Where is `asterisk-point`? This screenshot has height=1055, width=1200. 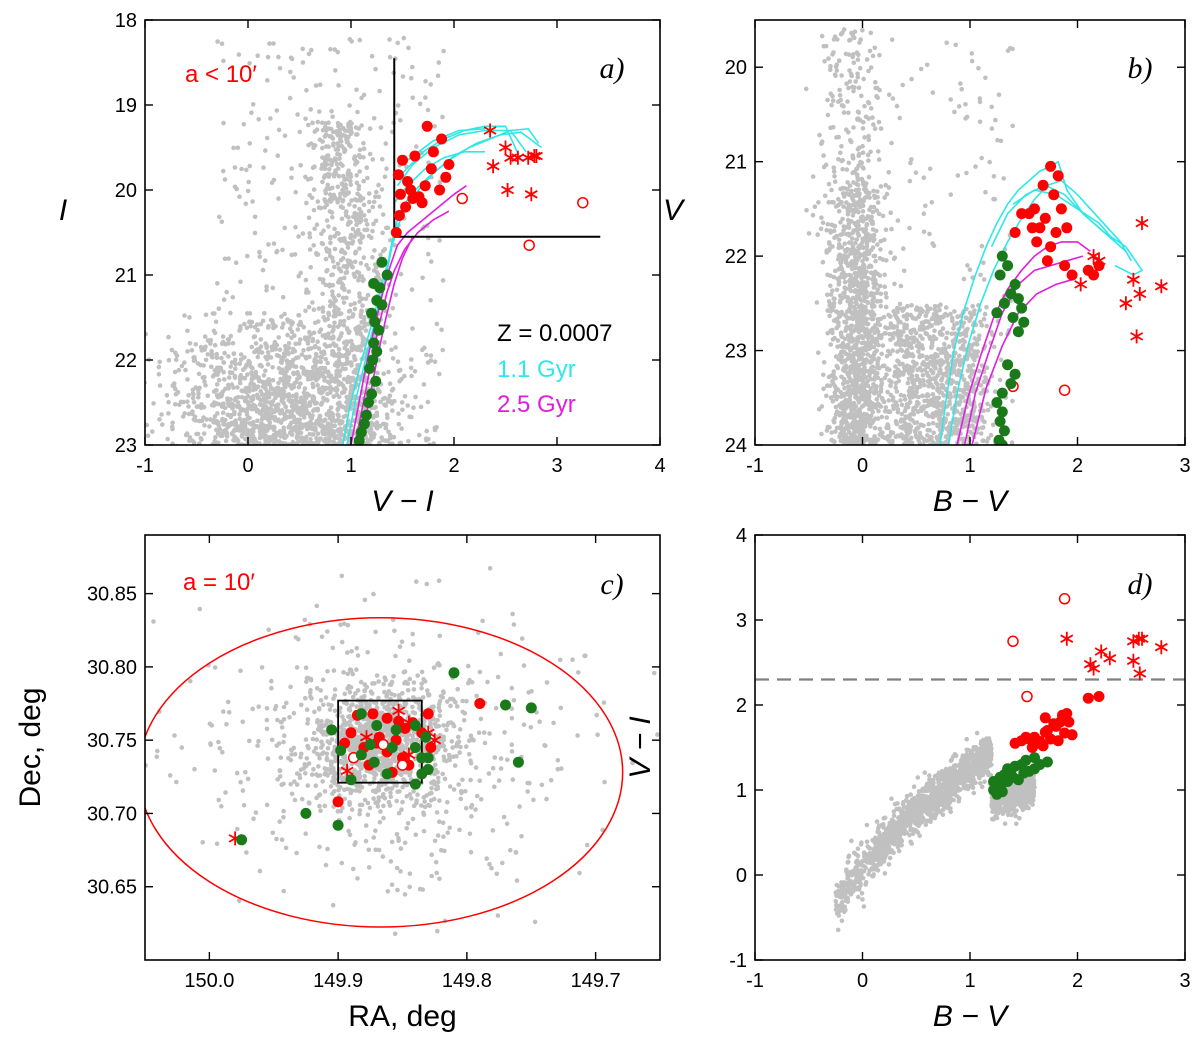 asterisk-point is located at coordinates (1140, 293).